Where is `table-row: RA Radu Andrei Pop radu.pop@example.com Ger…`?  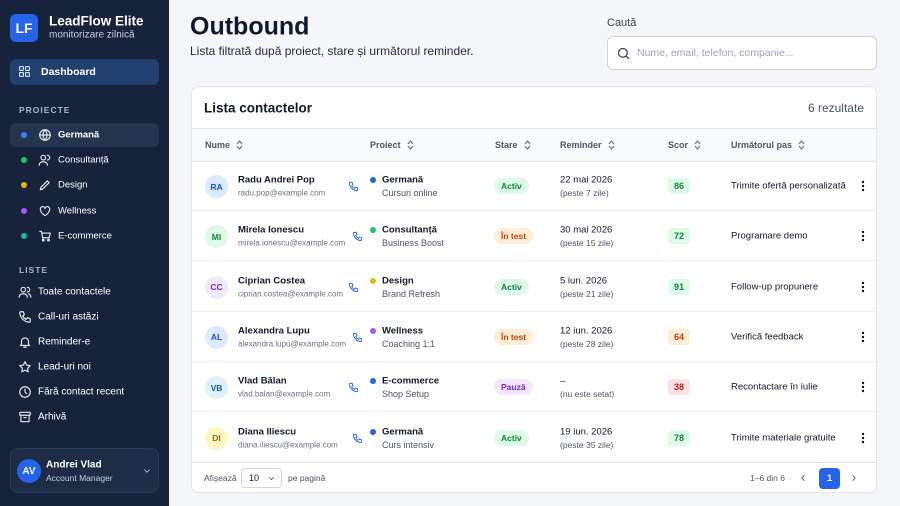 table-row: RA Radu Andrei Pop radu.pop@example.com Ger… is located at coordinates (534, 186).